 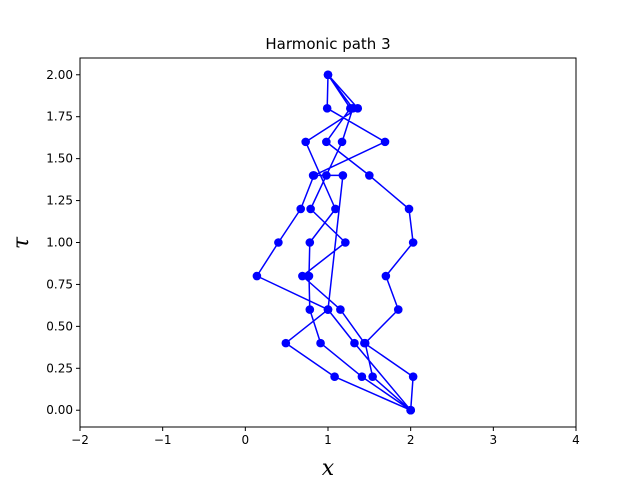 I want to click on x-tick-label: 3, so click(x=494, y=440).